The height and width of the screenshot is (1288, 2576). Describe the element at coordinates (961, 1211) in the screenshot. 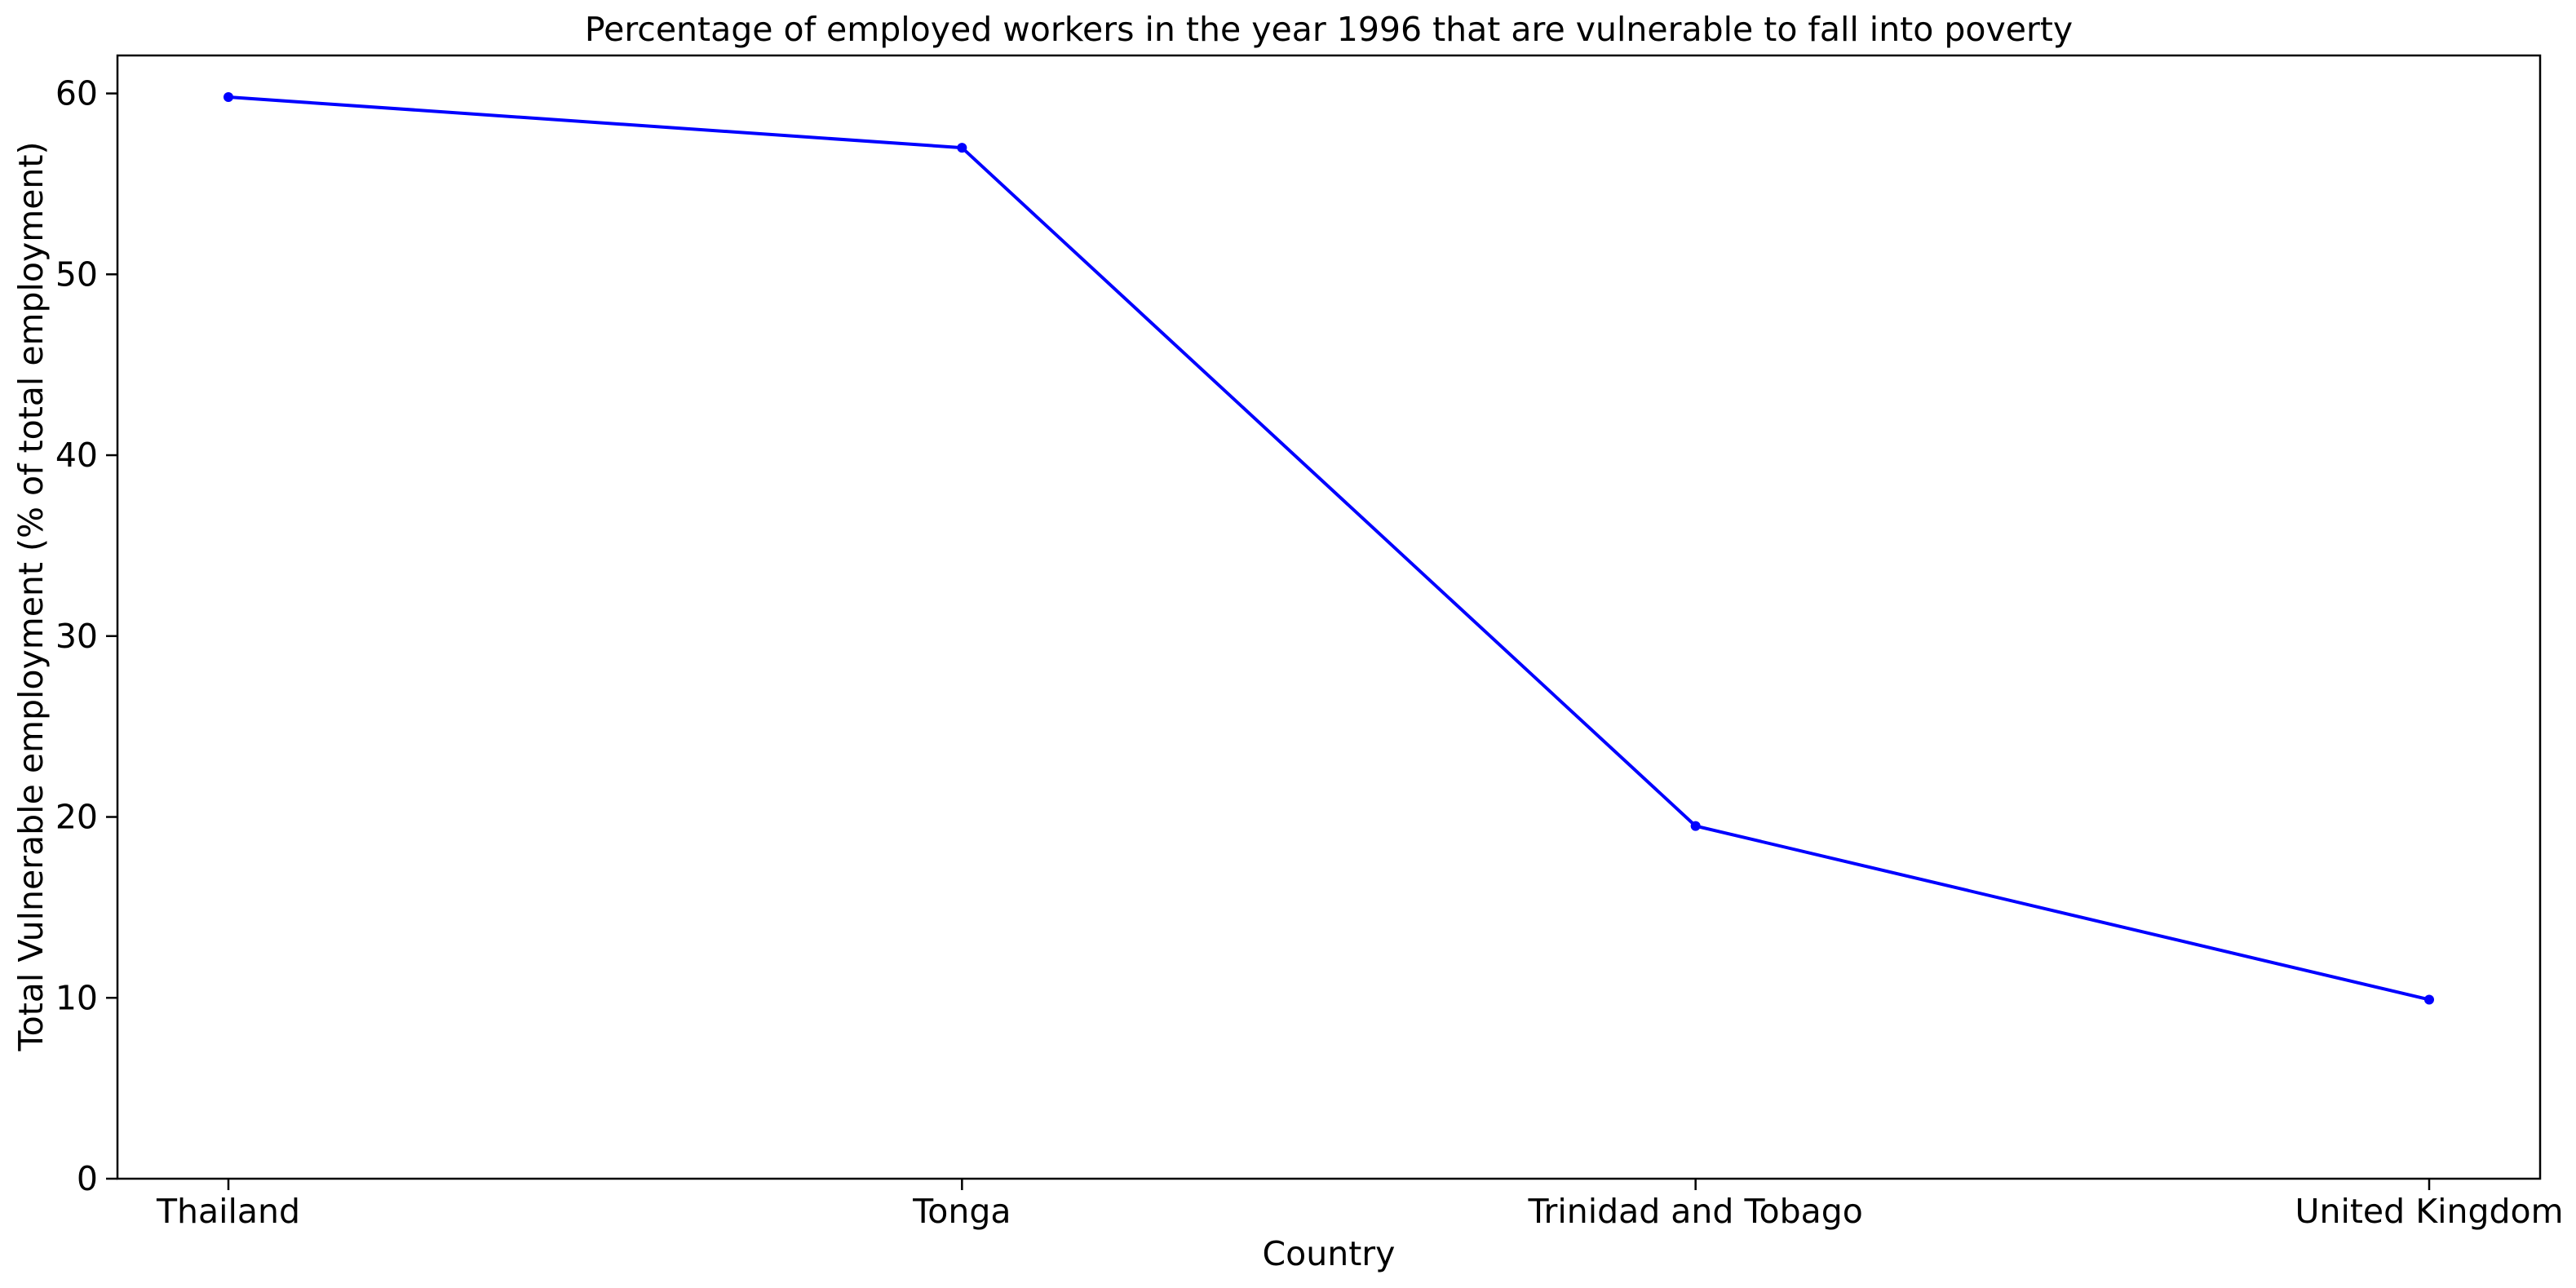

I see `x-tick-label: Tonga` at that location.